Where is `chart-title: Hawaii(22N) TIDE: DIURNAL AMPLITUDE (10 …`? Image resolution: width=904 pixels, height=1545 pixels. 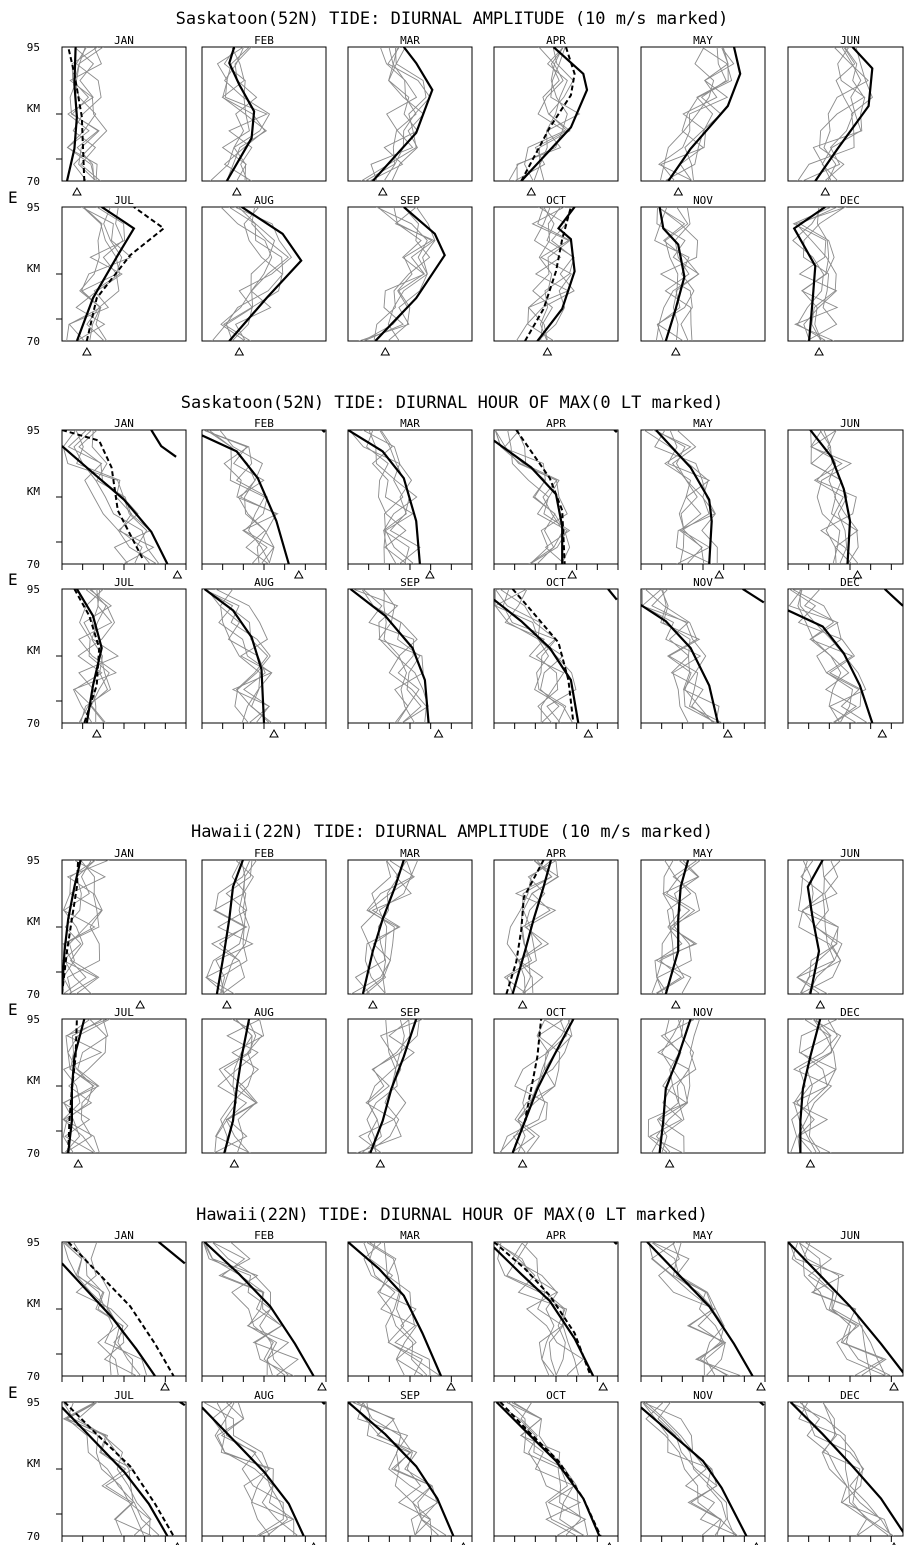
chart-title: Hawaii(22N) TIDE: DIURNAL AMPLITUDE (10 … is located at coordinates (452, 832).